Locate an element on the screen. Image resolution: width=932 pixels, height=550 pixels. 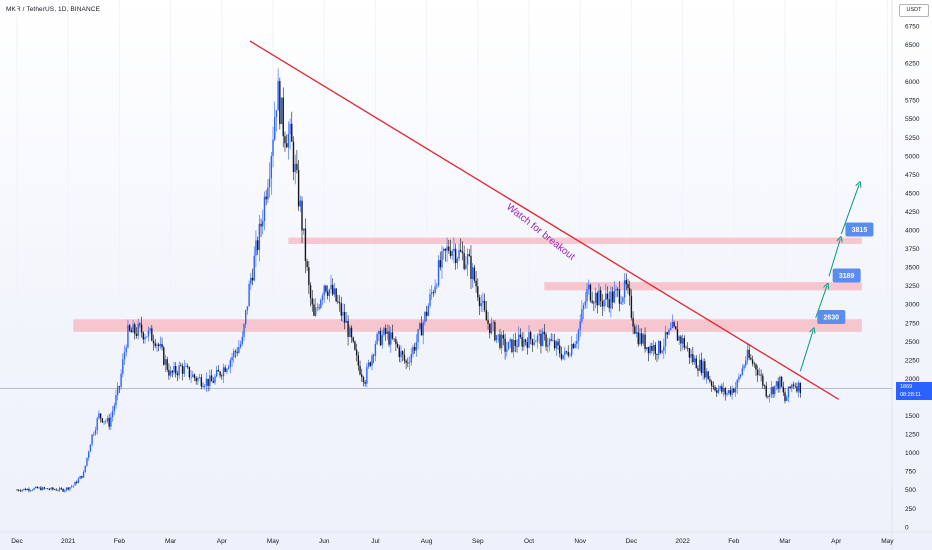
y-tick-label: 4250 is located at coordinates (912, 212).